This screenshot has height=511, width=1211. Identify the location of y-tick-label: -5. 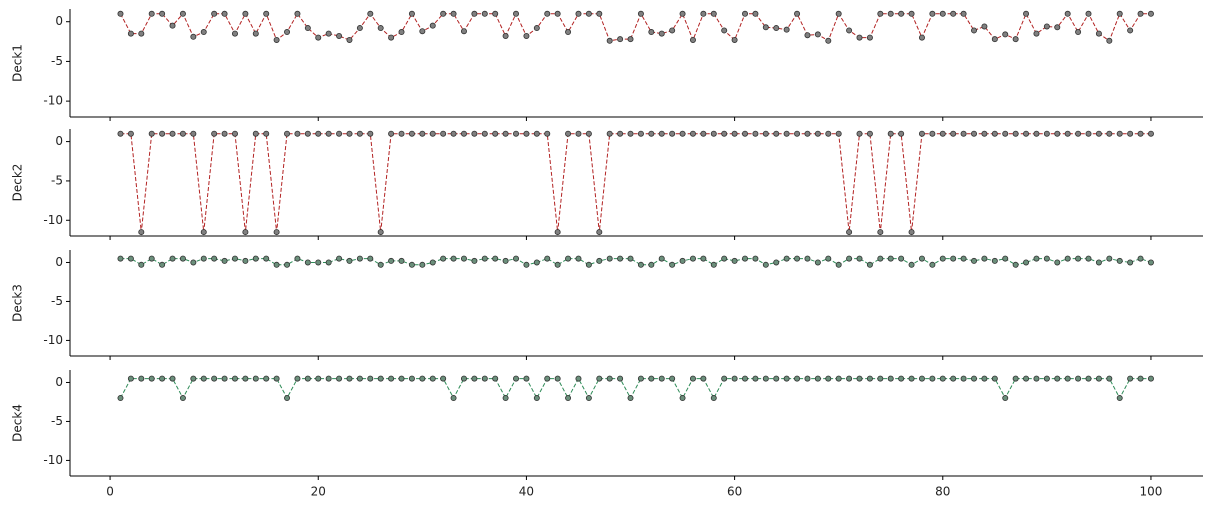
(57, 61).